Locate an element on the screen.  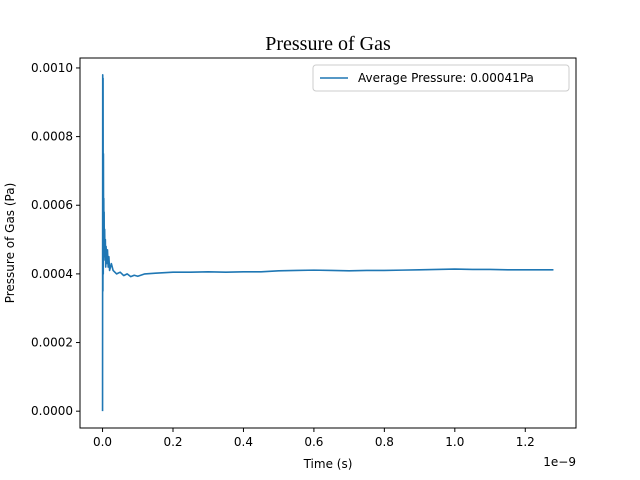
y-axis-label: Pressure of Gas (Pa) is located at coordinates (10, 243).